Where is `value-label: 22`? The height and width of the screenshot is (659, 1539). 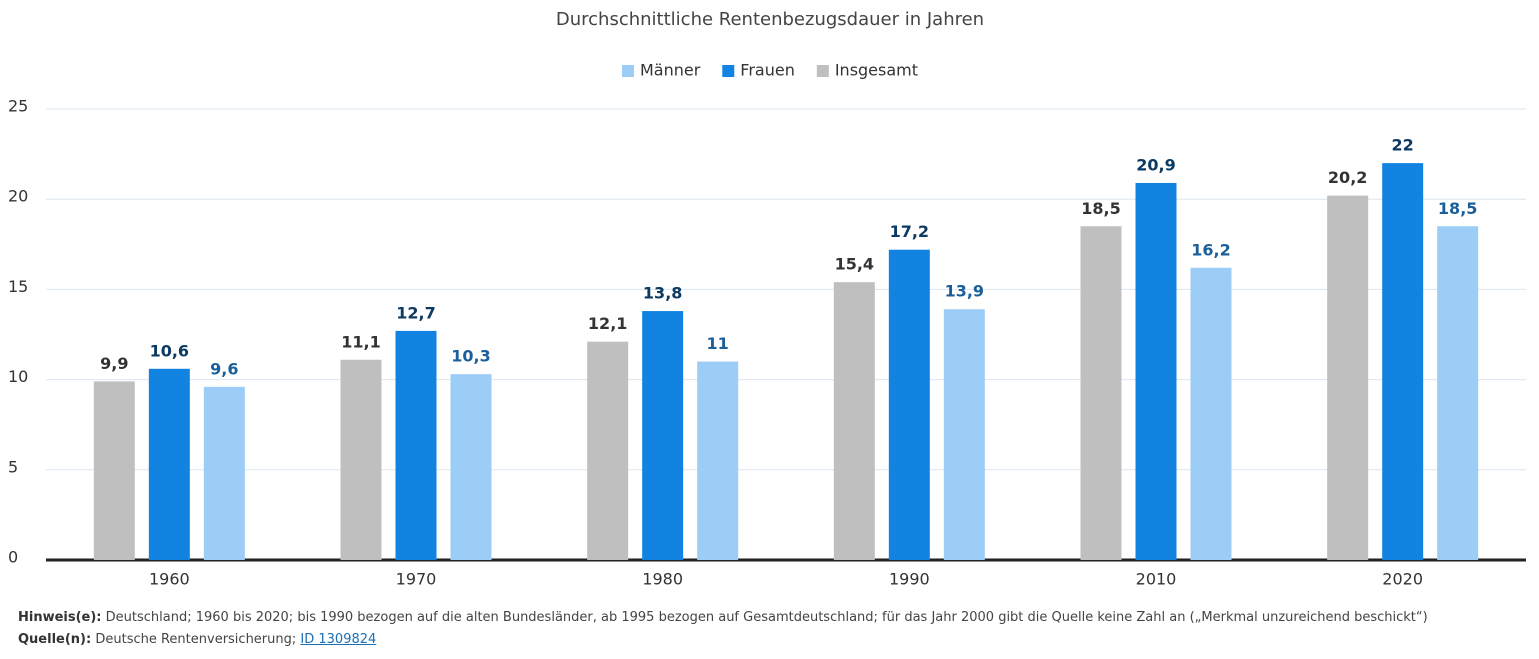 value-label: 22 is located at coordinates (1403, 145).